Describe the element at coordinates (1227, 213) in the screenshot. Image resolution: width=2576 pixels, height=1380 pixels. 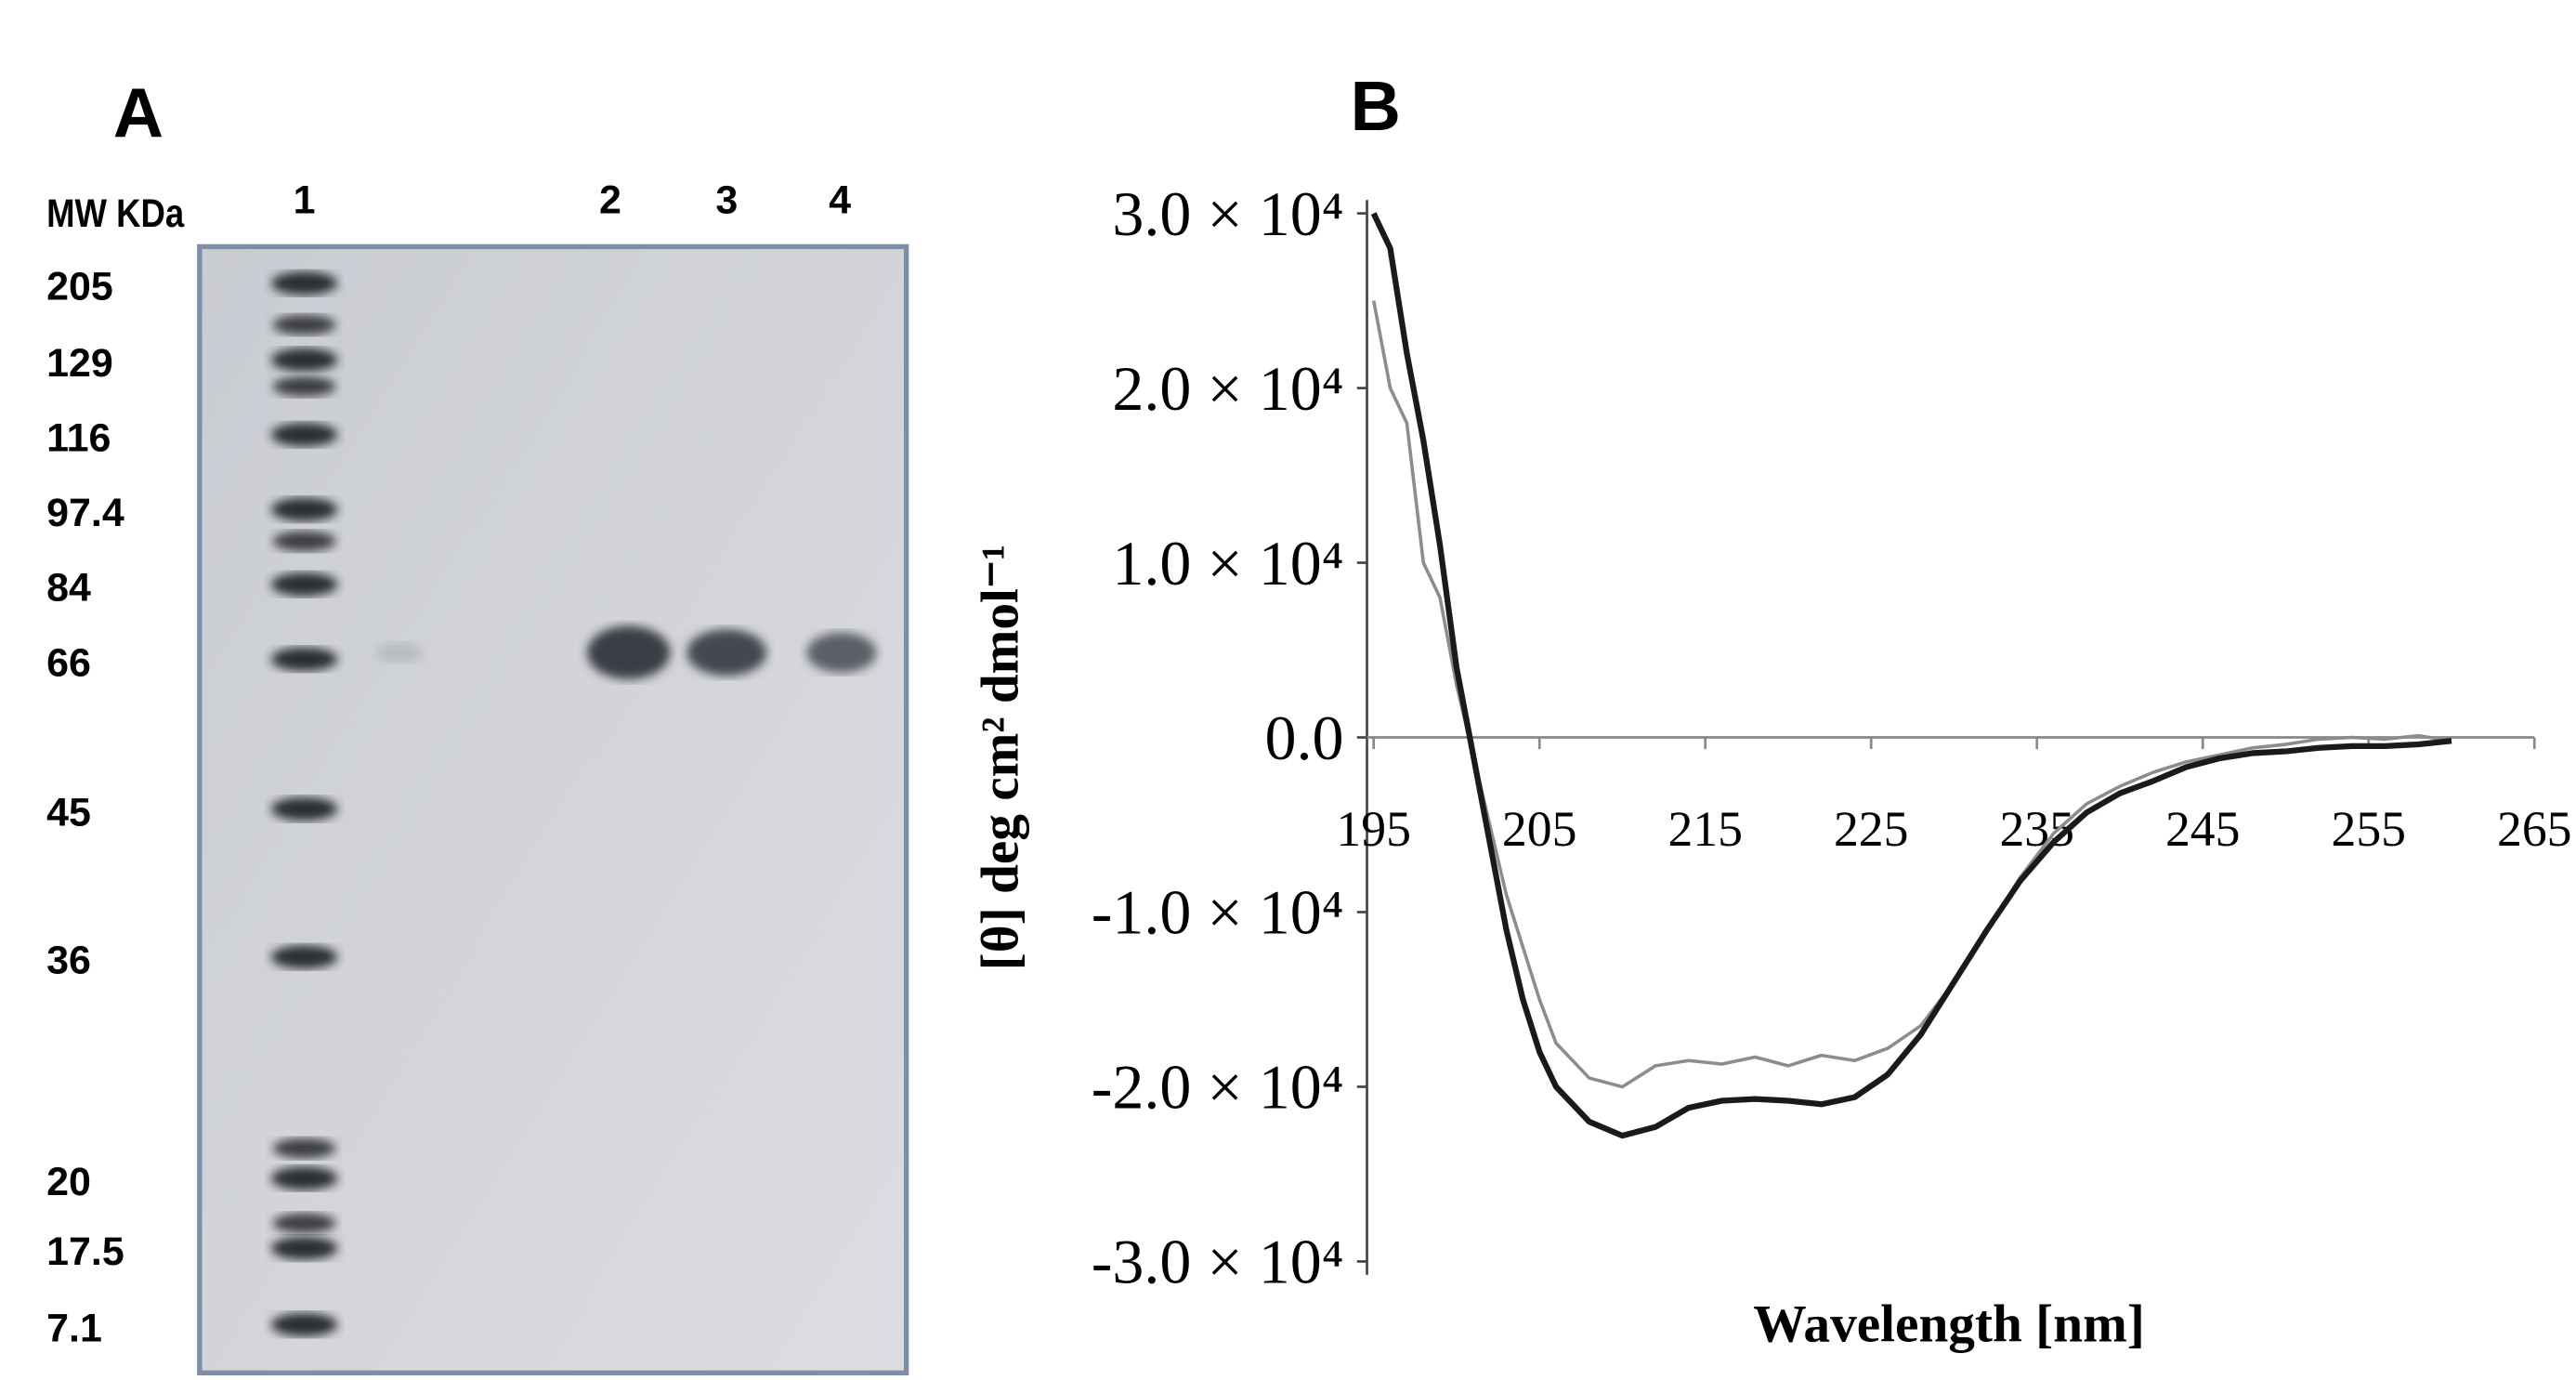
I see `y-tick-label: 3.0 × 10⁴` at that location.